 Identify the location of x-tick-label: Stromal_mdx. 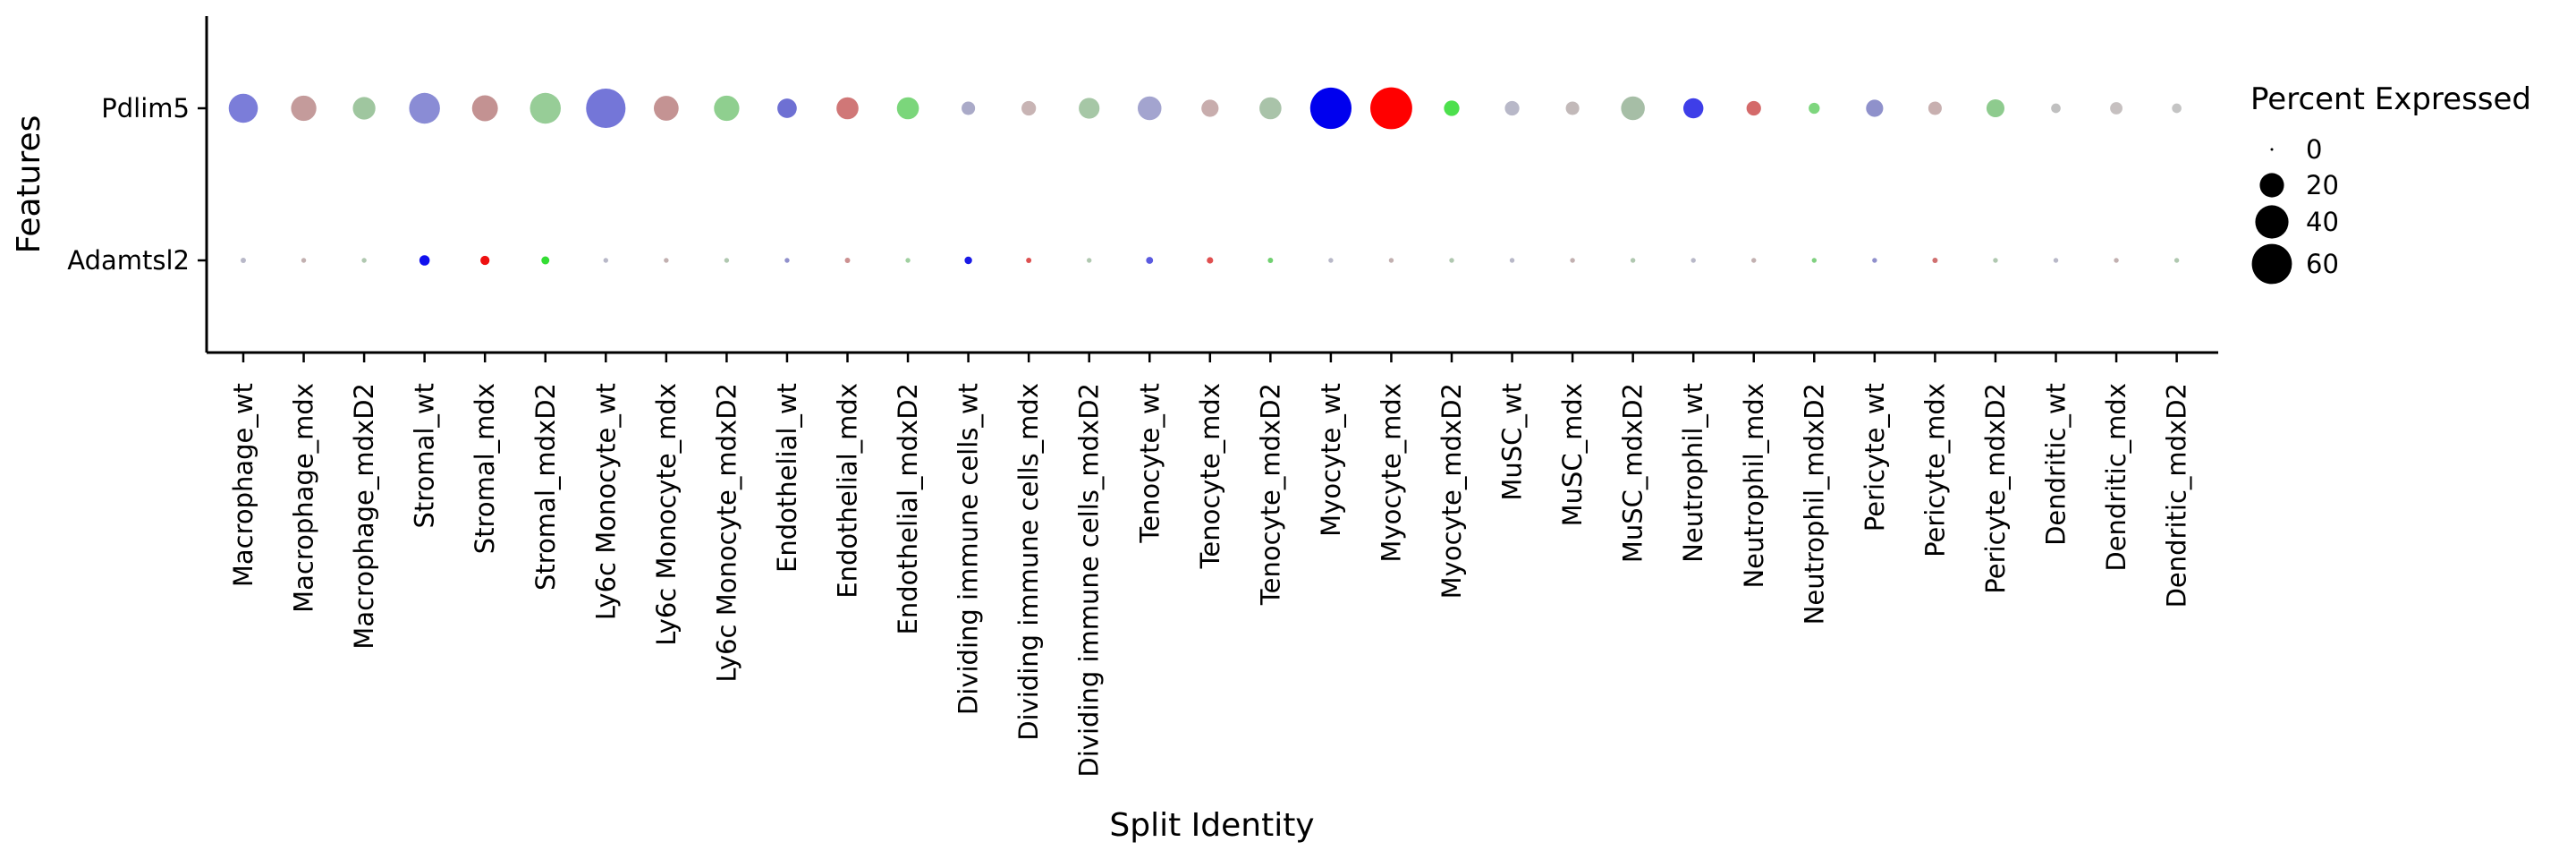
(485, 468).